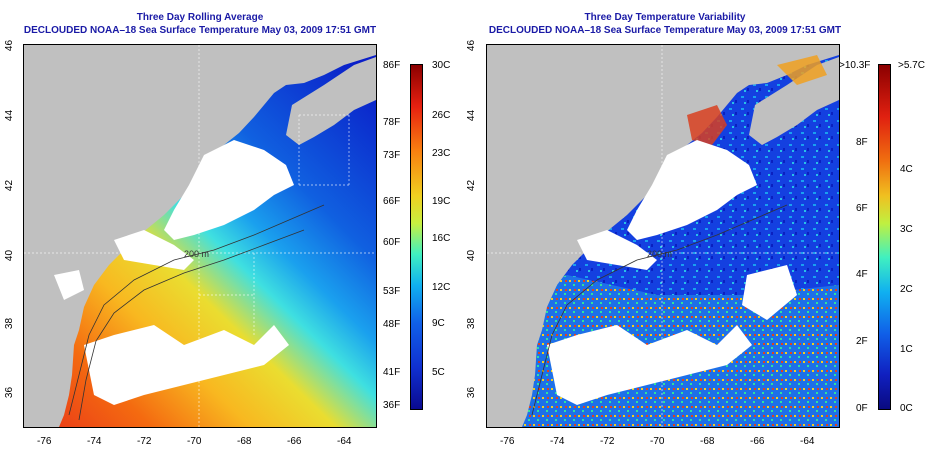 The width and height of the screenshot is (950, 475). What do you see at coordinates (194, 441) in the screenshot?
I see `left-lon-70: -70` at bounding box center [194, 441].